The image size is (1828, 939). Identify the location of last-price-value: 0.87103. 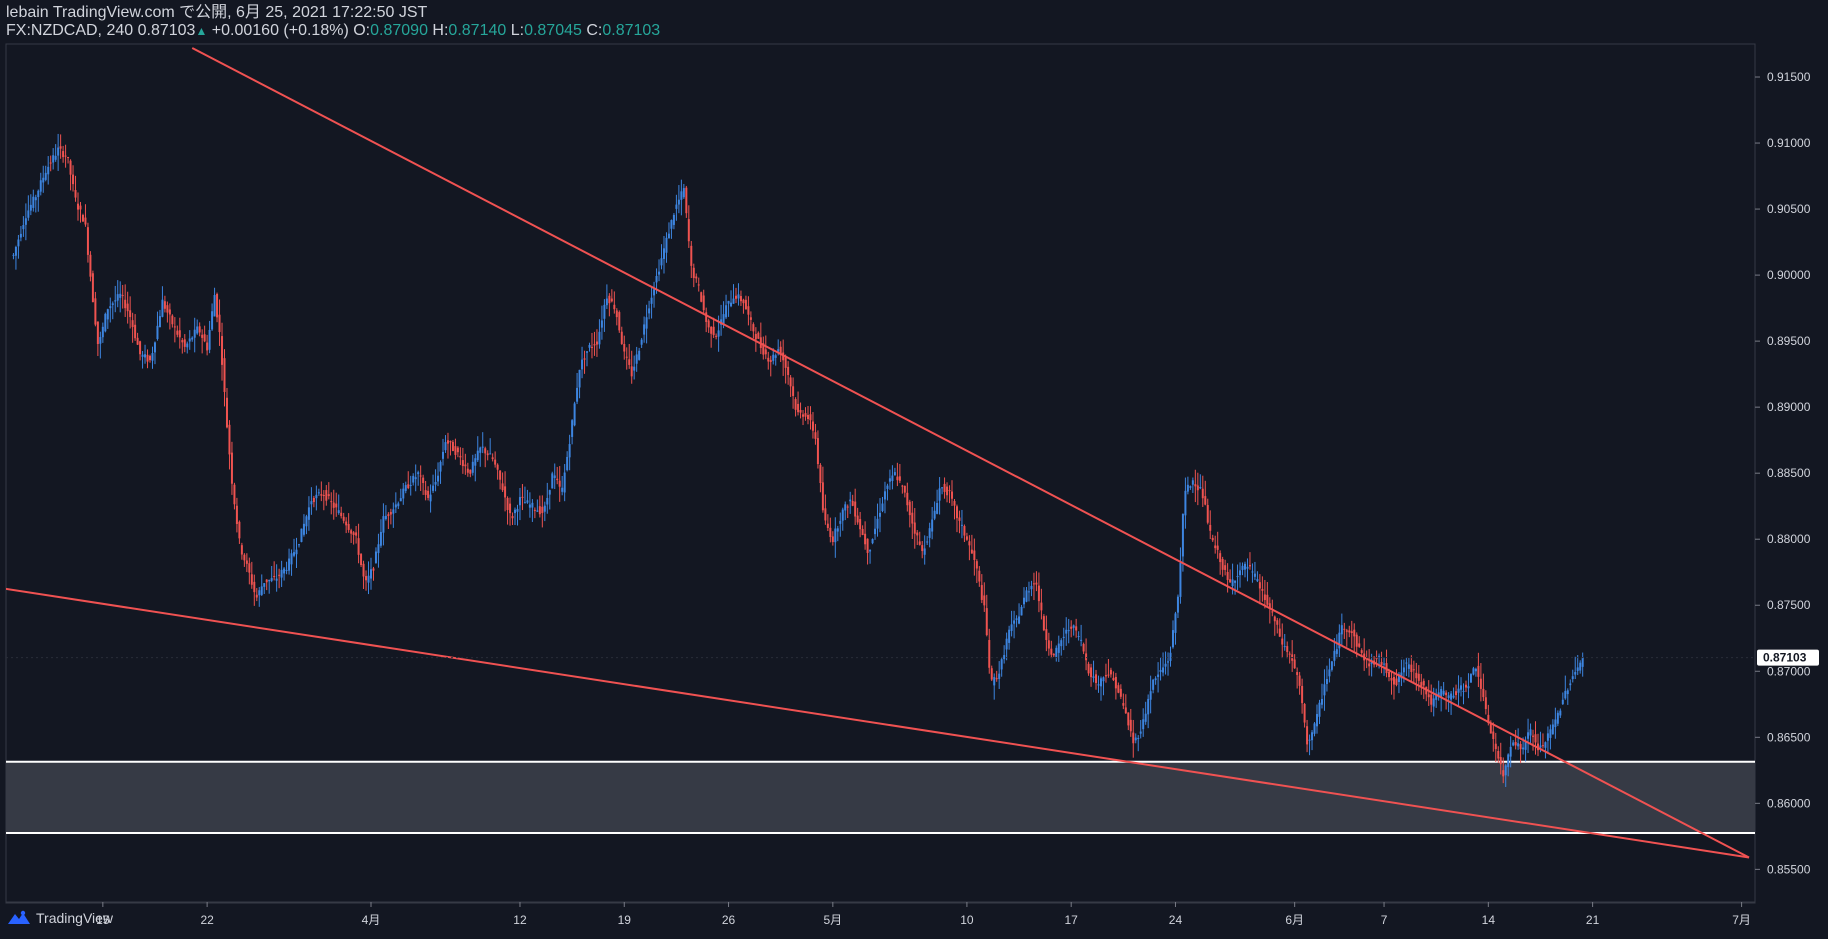
(166, 30).